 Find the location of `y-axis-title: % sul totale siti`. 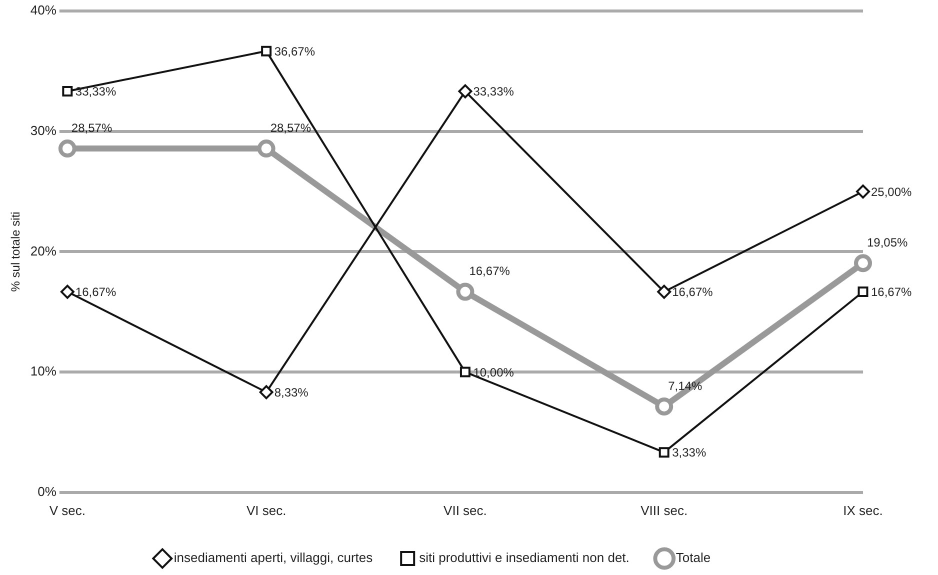

y-axis-title: % sul totale siti is located at coordinates (15, 252).